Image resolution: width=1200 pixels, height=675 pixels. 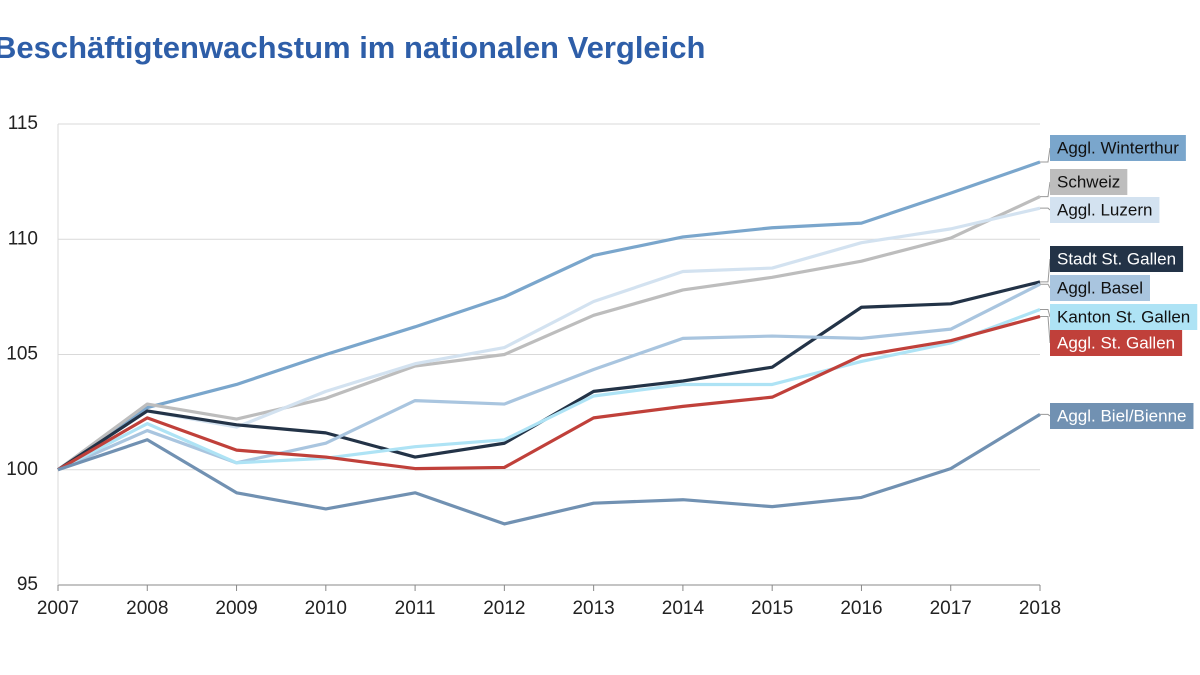 I want to click on legend-label: Aggl. Luzern, so click(x=1104, y=209).